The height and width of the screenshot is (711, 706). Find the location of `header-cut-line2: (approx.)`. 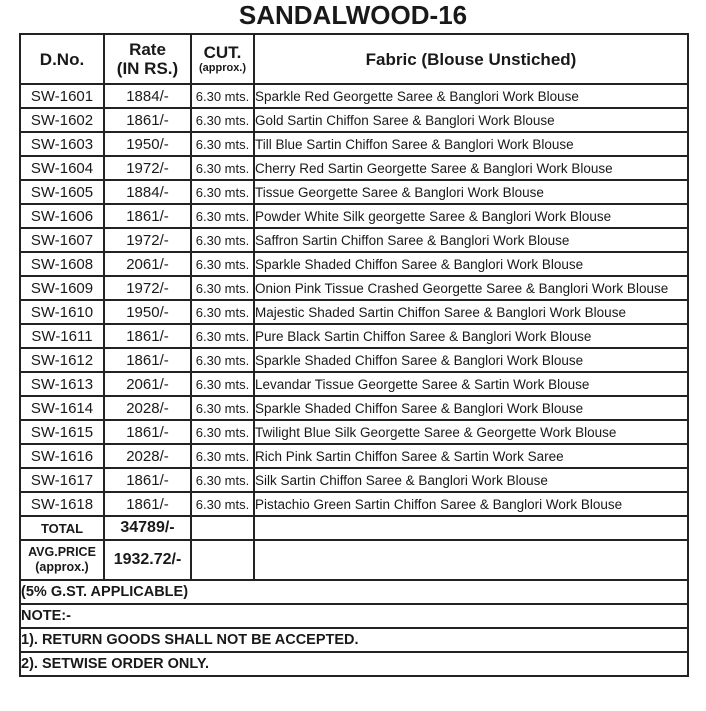

header-cut-line2: (approx.) is located at coordinates (222, 68).